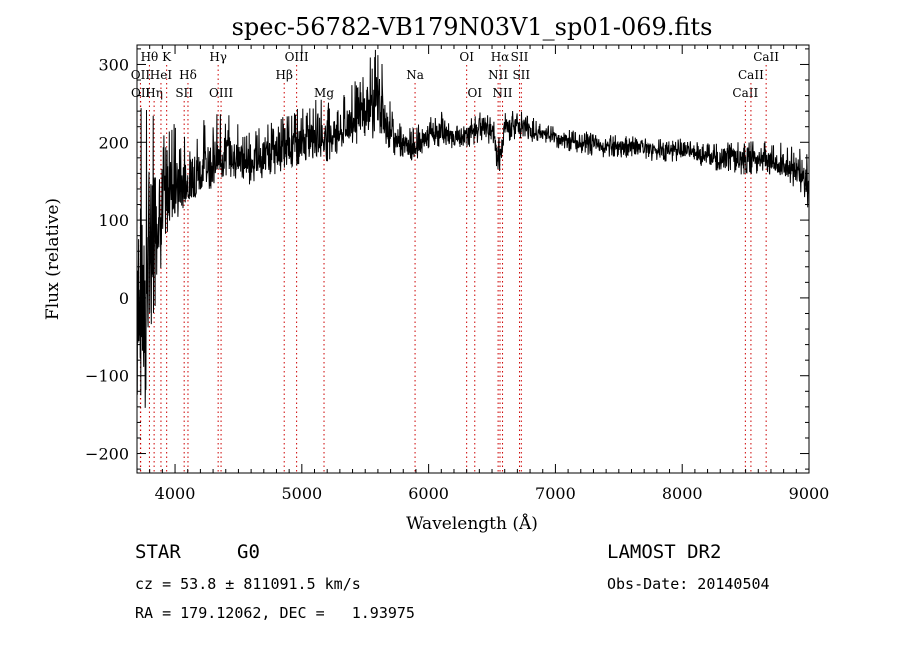  Describe the element at coordinates (107, 454) in the screenshot. I see `y-tick-label: −200` at that location.